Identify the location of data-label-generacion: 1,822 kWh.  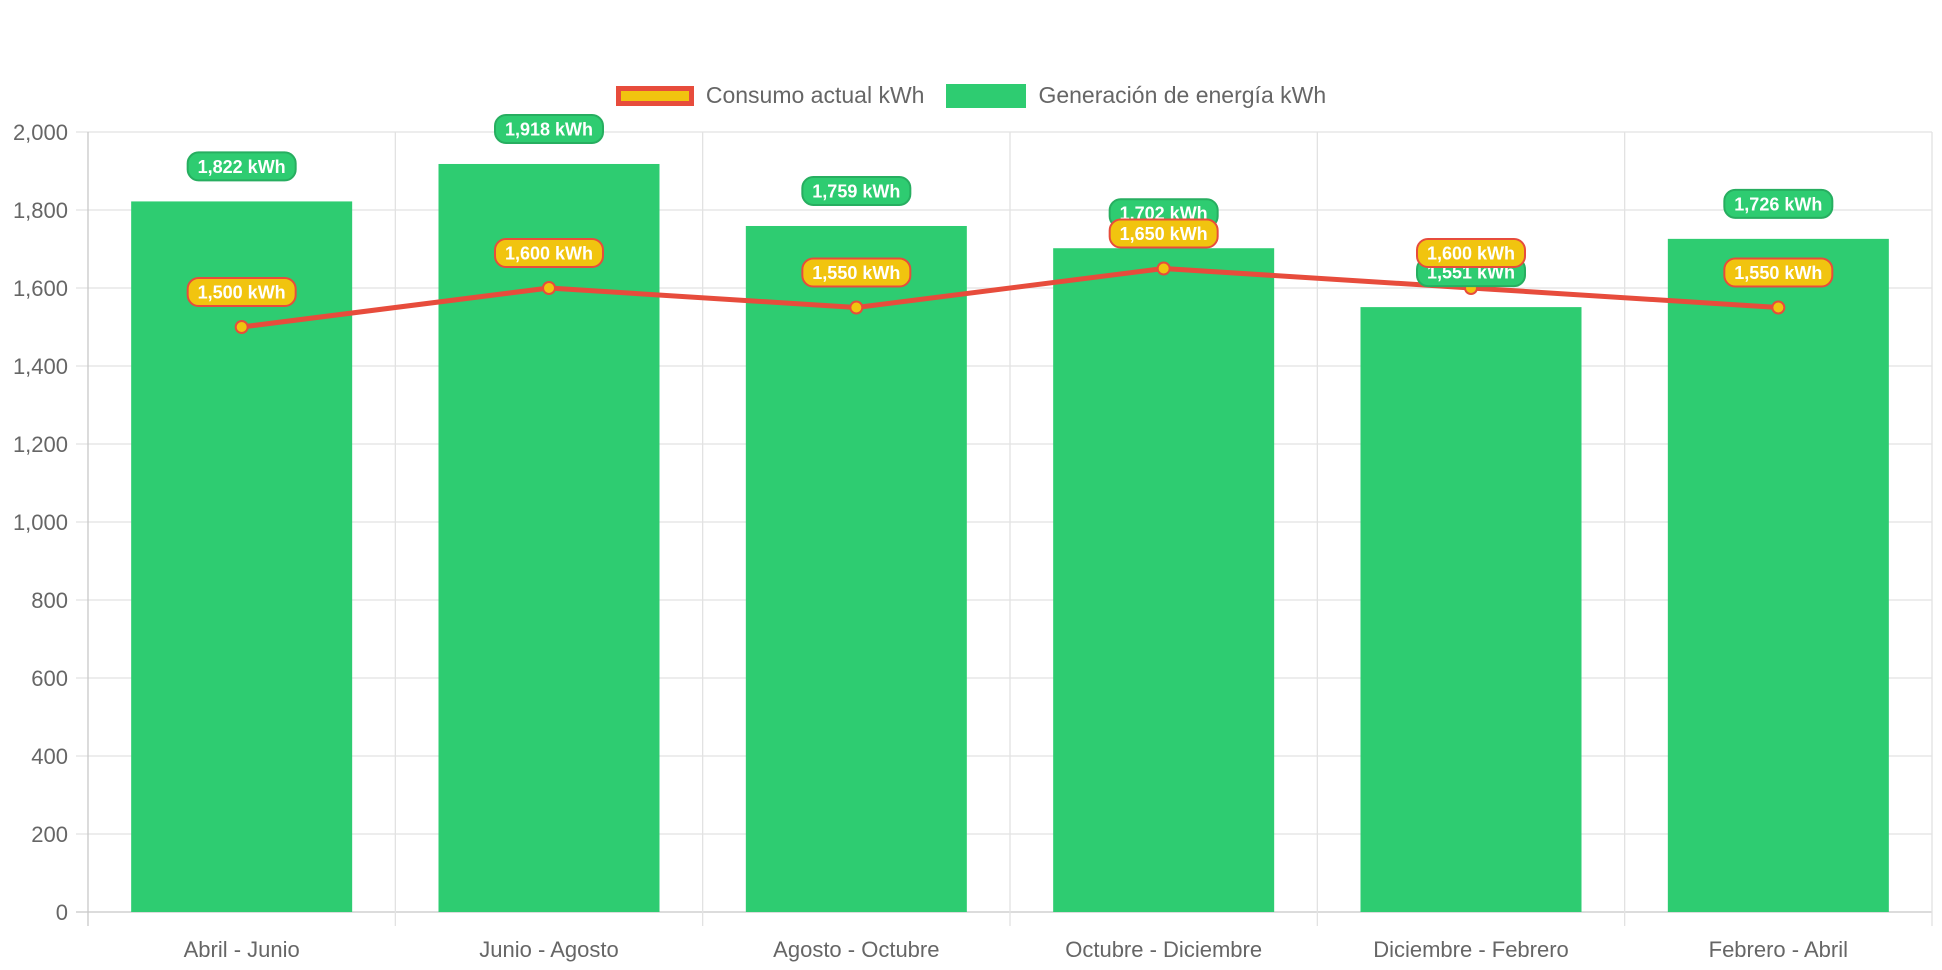
(241, 166).